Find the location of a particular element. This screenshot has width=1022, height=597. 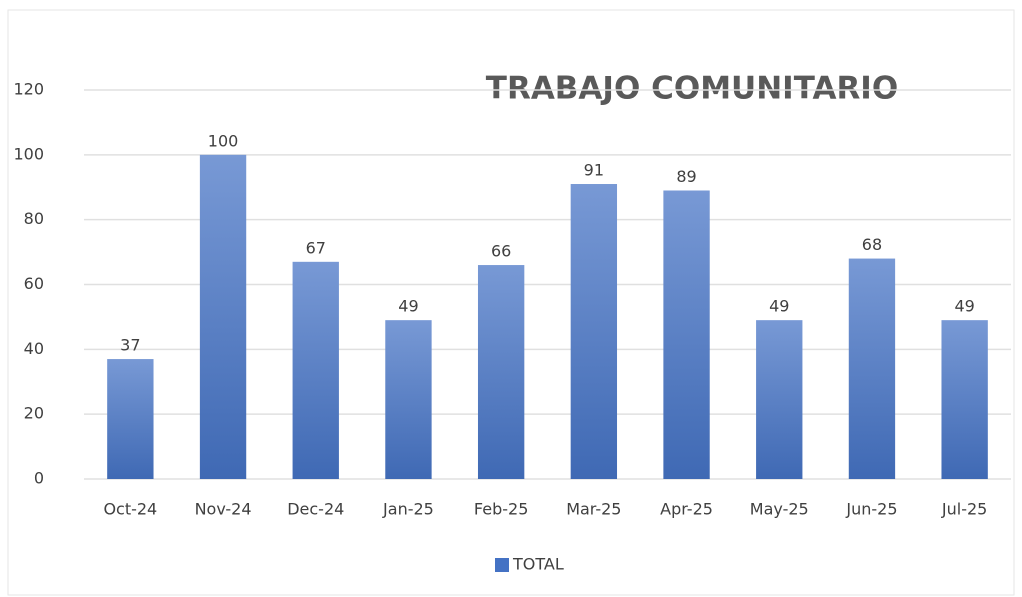

x-tick-label: Jan-25 is located at coordinates (408, 509).